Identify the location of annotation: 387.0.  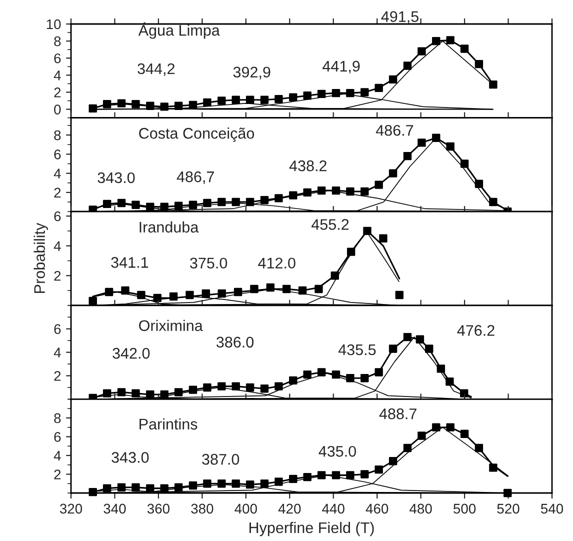
(221, 459).